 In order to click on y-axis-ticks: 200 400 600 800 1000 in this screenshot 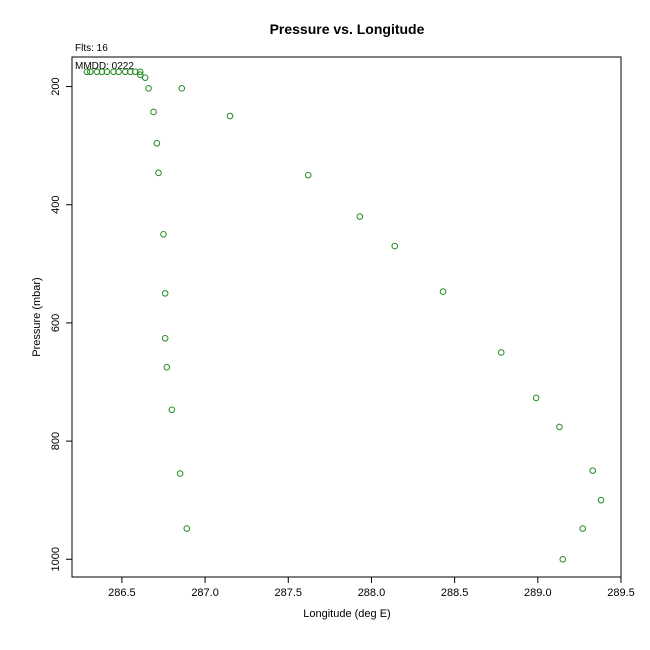, I will do `click(61, 324)`.